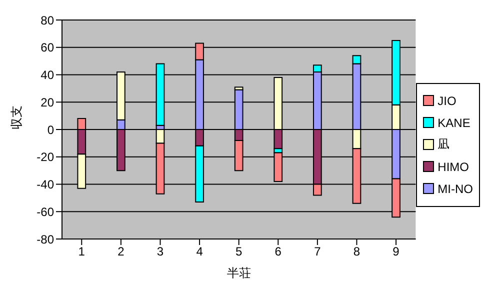  Describe the element at coordinates (318, 251) in the screenshot. I see `x-tick-label: 7` at that location.